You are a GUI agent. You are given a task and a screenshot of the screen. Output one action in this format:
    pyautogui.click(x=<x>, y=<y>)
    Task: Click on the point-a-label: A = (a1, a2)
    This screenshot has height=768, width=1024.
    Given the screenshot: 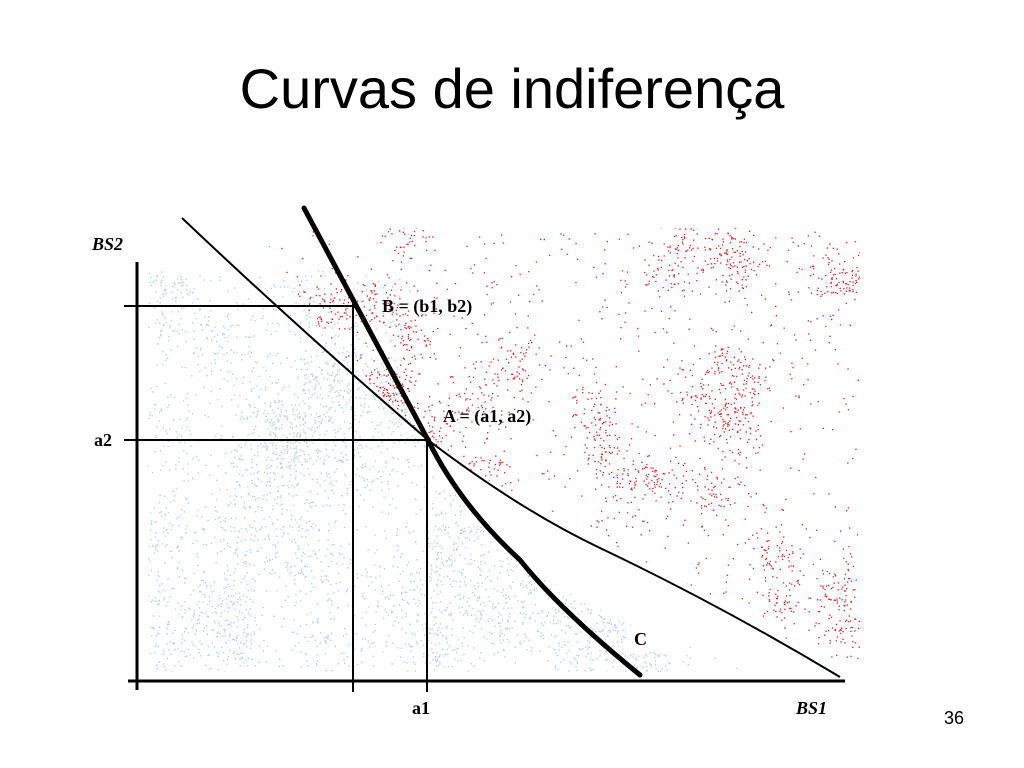 What is the action you would take?
    pyautogui.click(x=487, y=416)
    